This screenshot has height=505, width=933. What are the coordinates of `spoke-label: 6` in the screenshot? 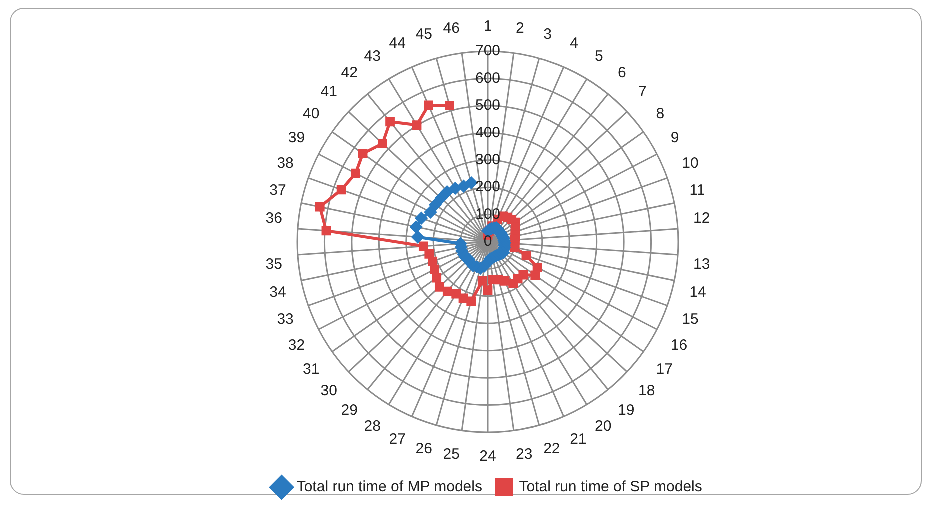 It's located at (622, 73).